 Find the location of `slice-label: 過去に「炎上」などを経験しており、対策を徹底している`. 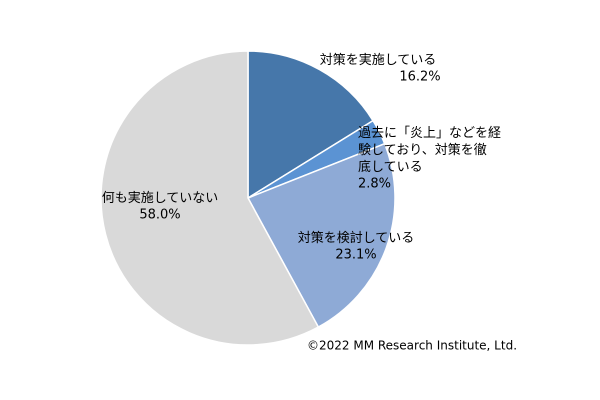

slice-label: 過去に「炎上」などを経験しており、対策を徹底している is located at coordinates (429, 150).